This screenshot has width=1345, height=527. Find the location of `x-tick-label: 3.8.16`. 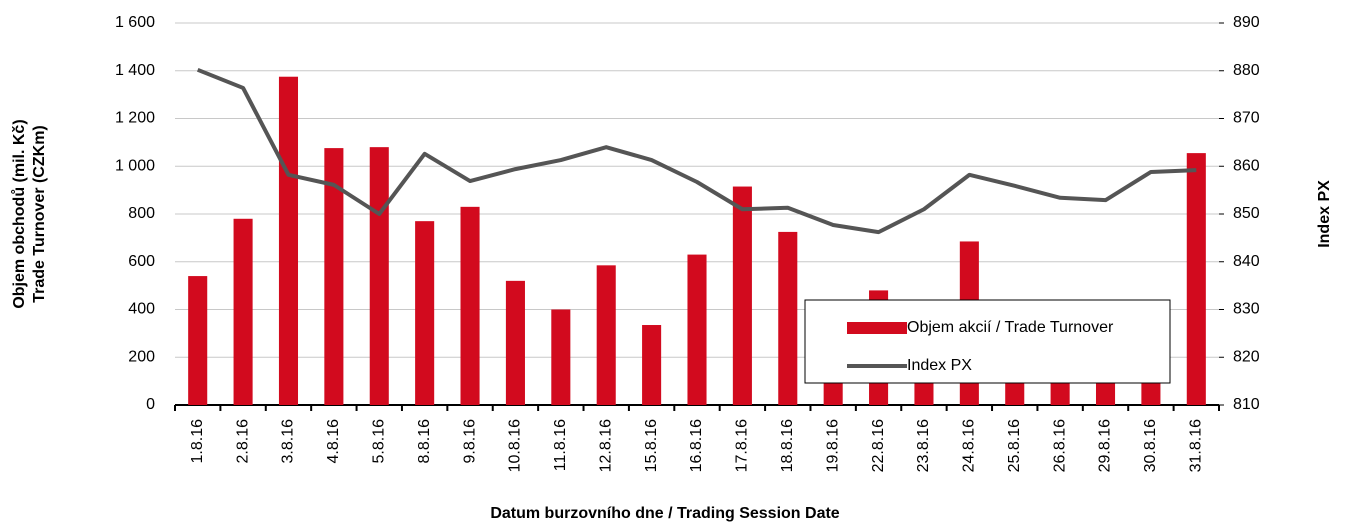

x-tick-label: 3.8.16 is located at coordinates (288, 441).